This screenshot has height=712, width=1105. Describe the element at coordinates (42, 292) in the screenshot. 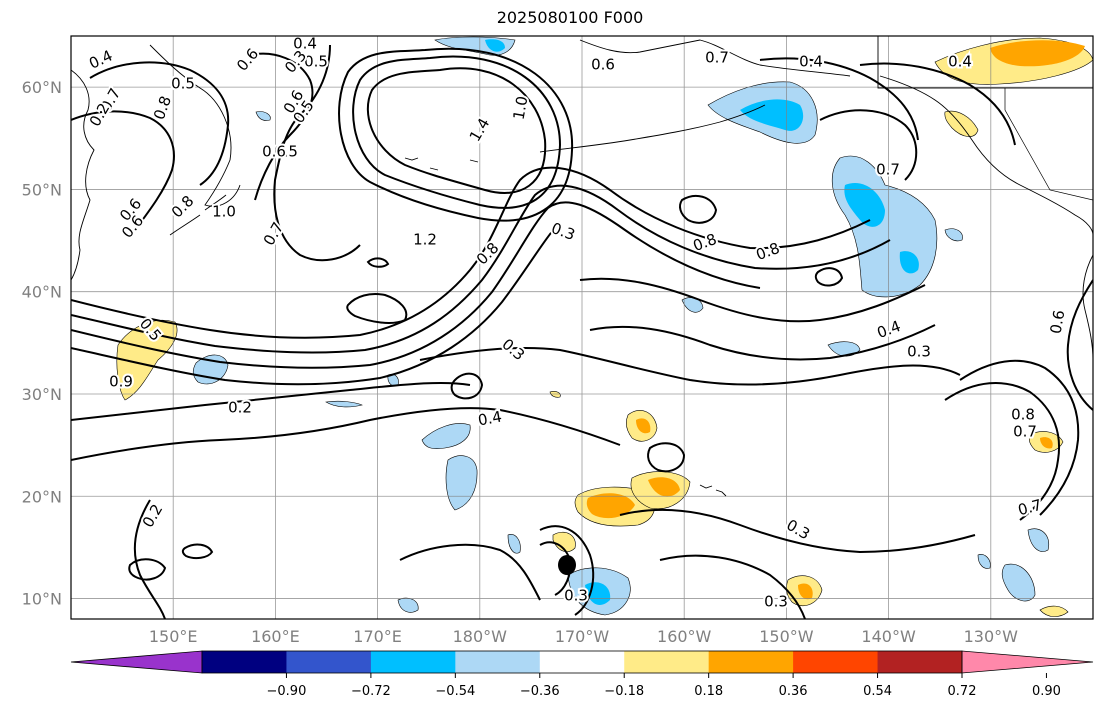

I see `lat-label: 40°N` at that location.